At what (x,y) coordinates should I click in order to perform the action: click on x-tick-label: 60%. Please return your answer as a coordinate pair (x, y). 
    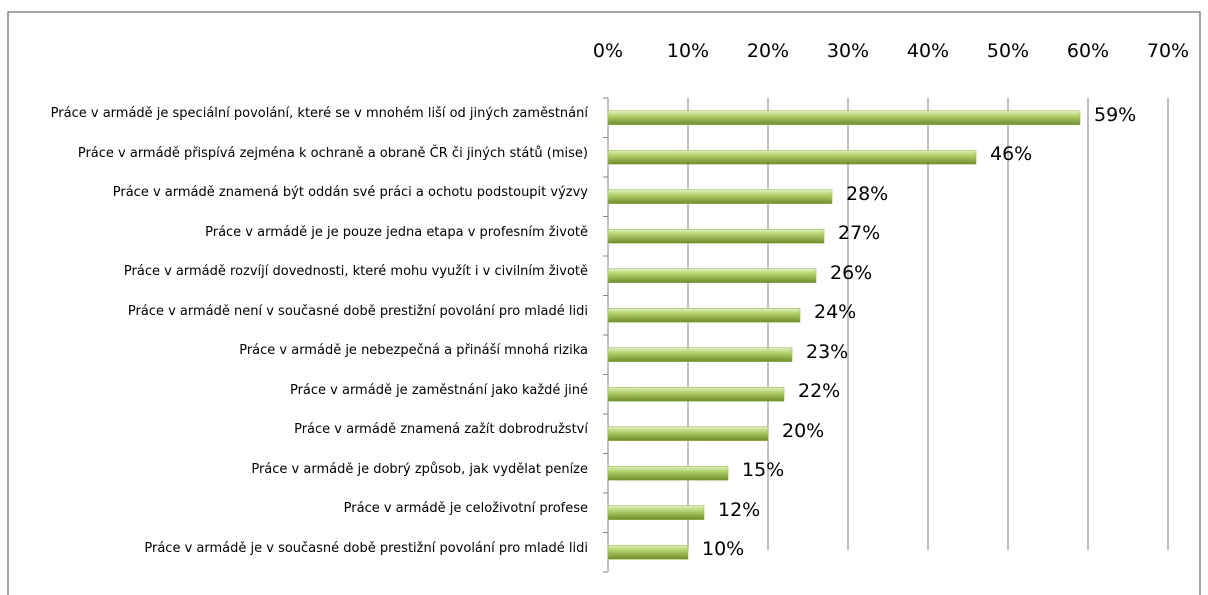
    Looking at the image, I should click on (1088, 51).